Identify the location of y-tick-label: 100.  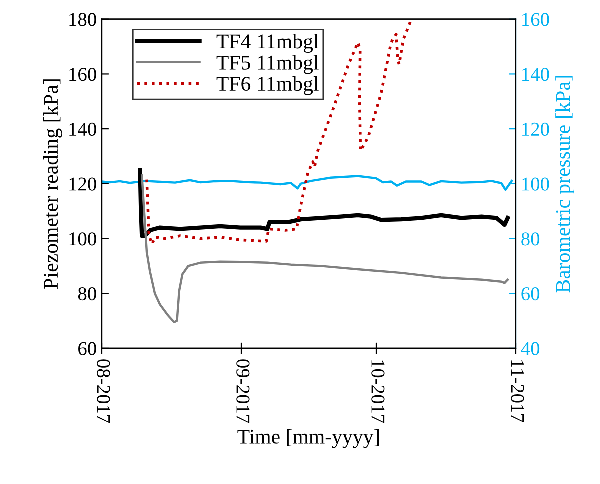
(83, 239).